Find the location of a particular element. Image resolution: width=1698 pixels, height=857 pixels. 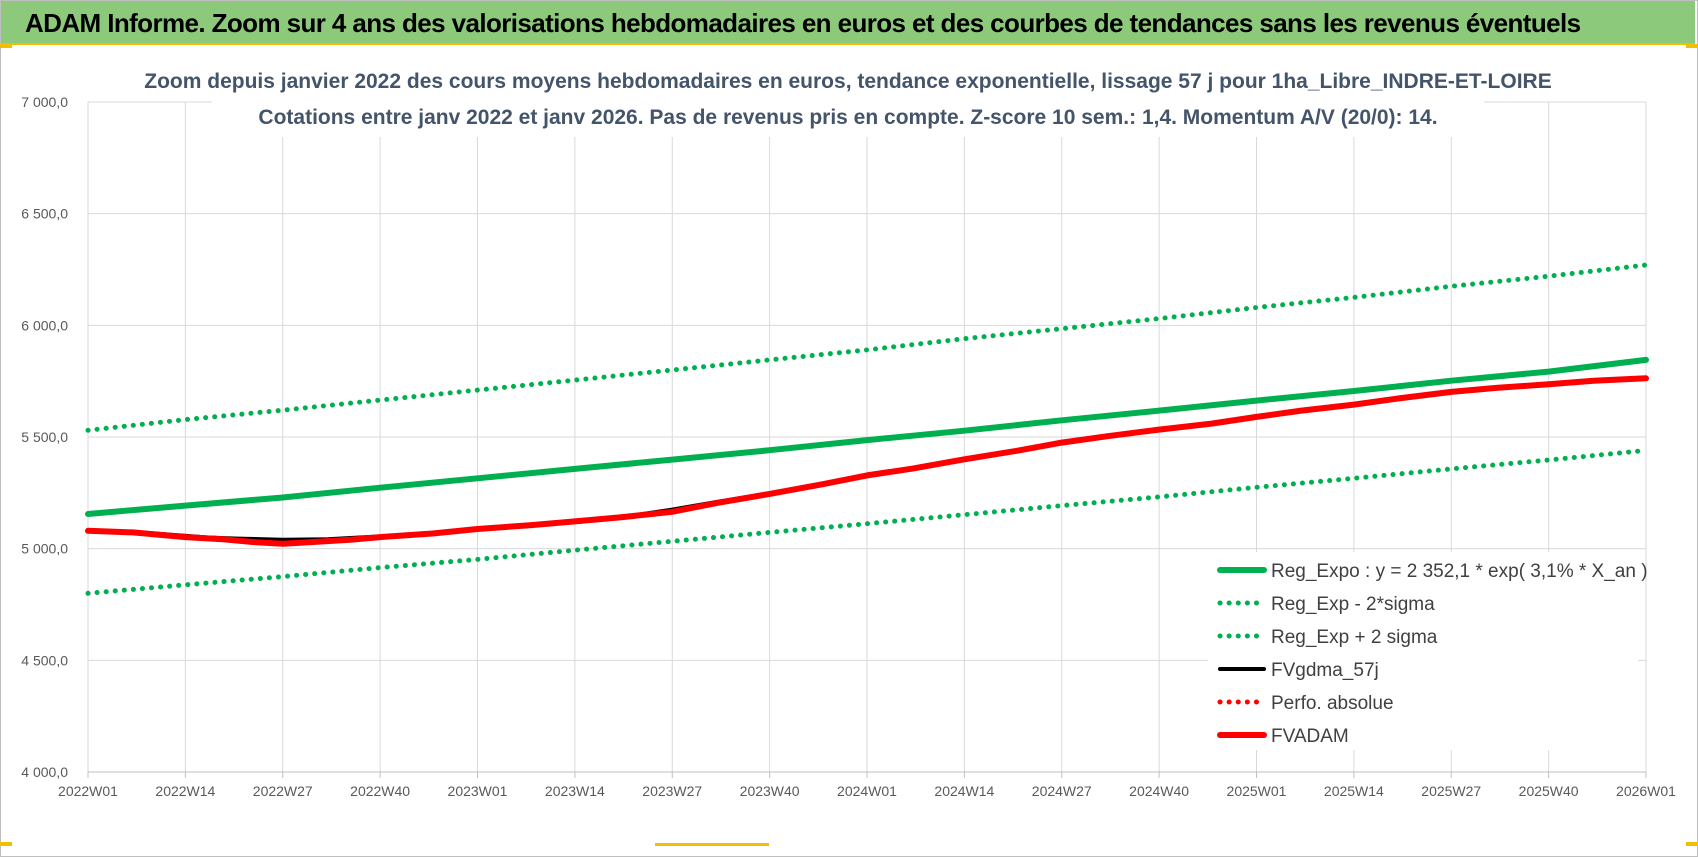

scrollbar-hint is located at coordinates (712, 844).